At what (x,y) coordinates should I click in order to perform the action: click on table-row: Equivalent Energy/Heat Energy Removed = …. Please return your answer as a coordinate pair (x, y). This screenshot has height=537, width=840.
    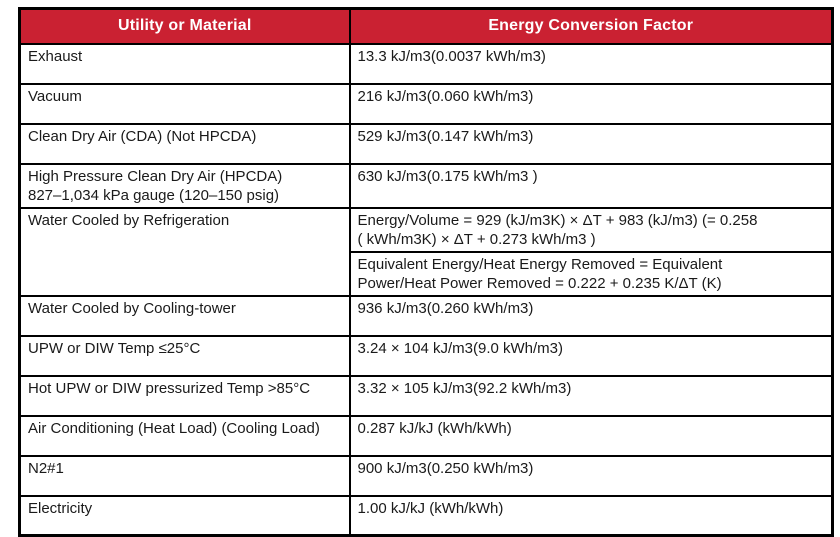
    Looking at the image, I should click on (427, 273).